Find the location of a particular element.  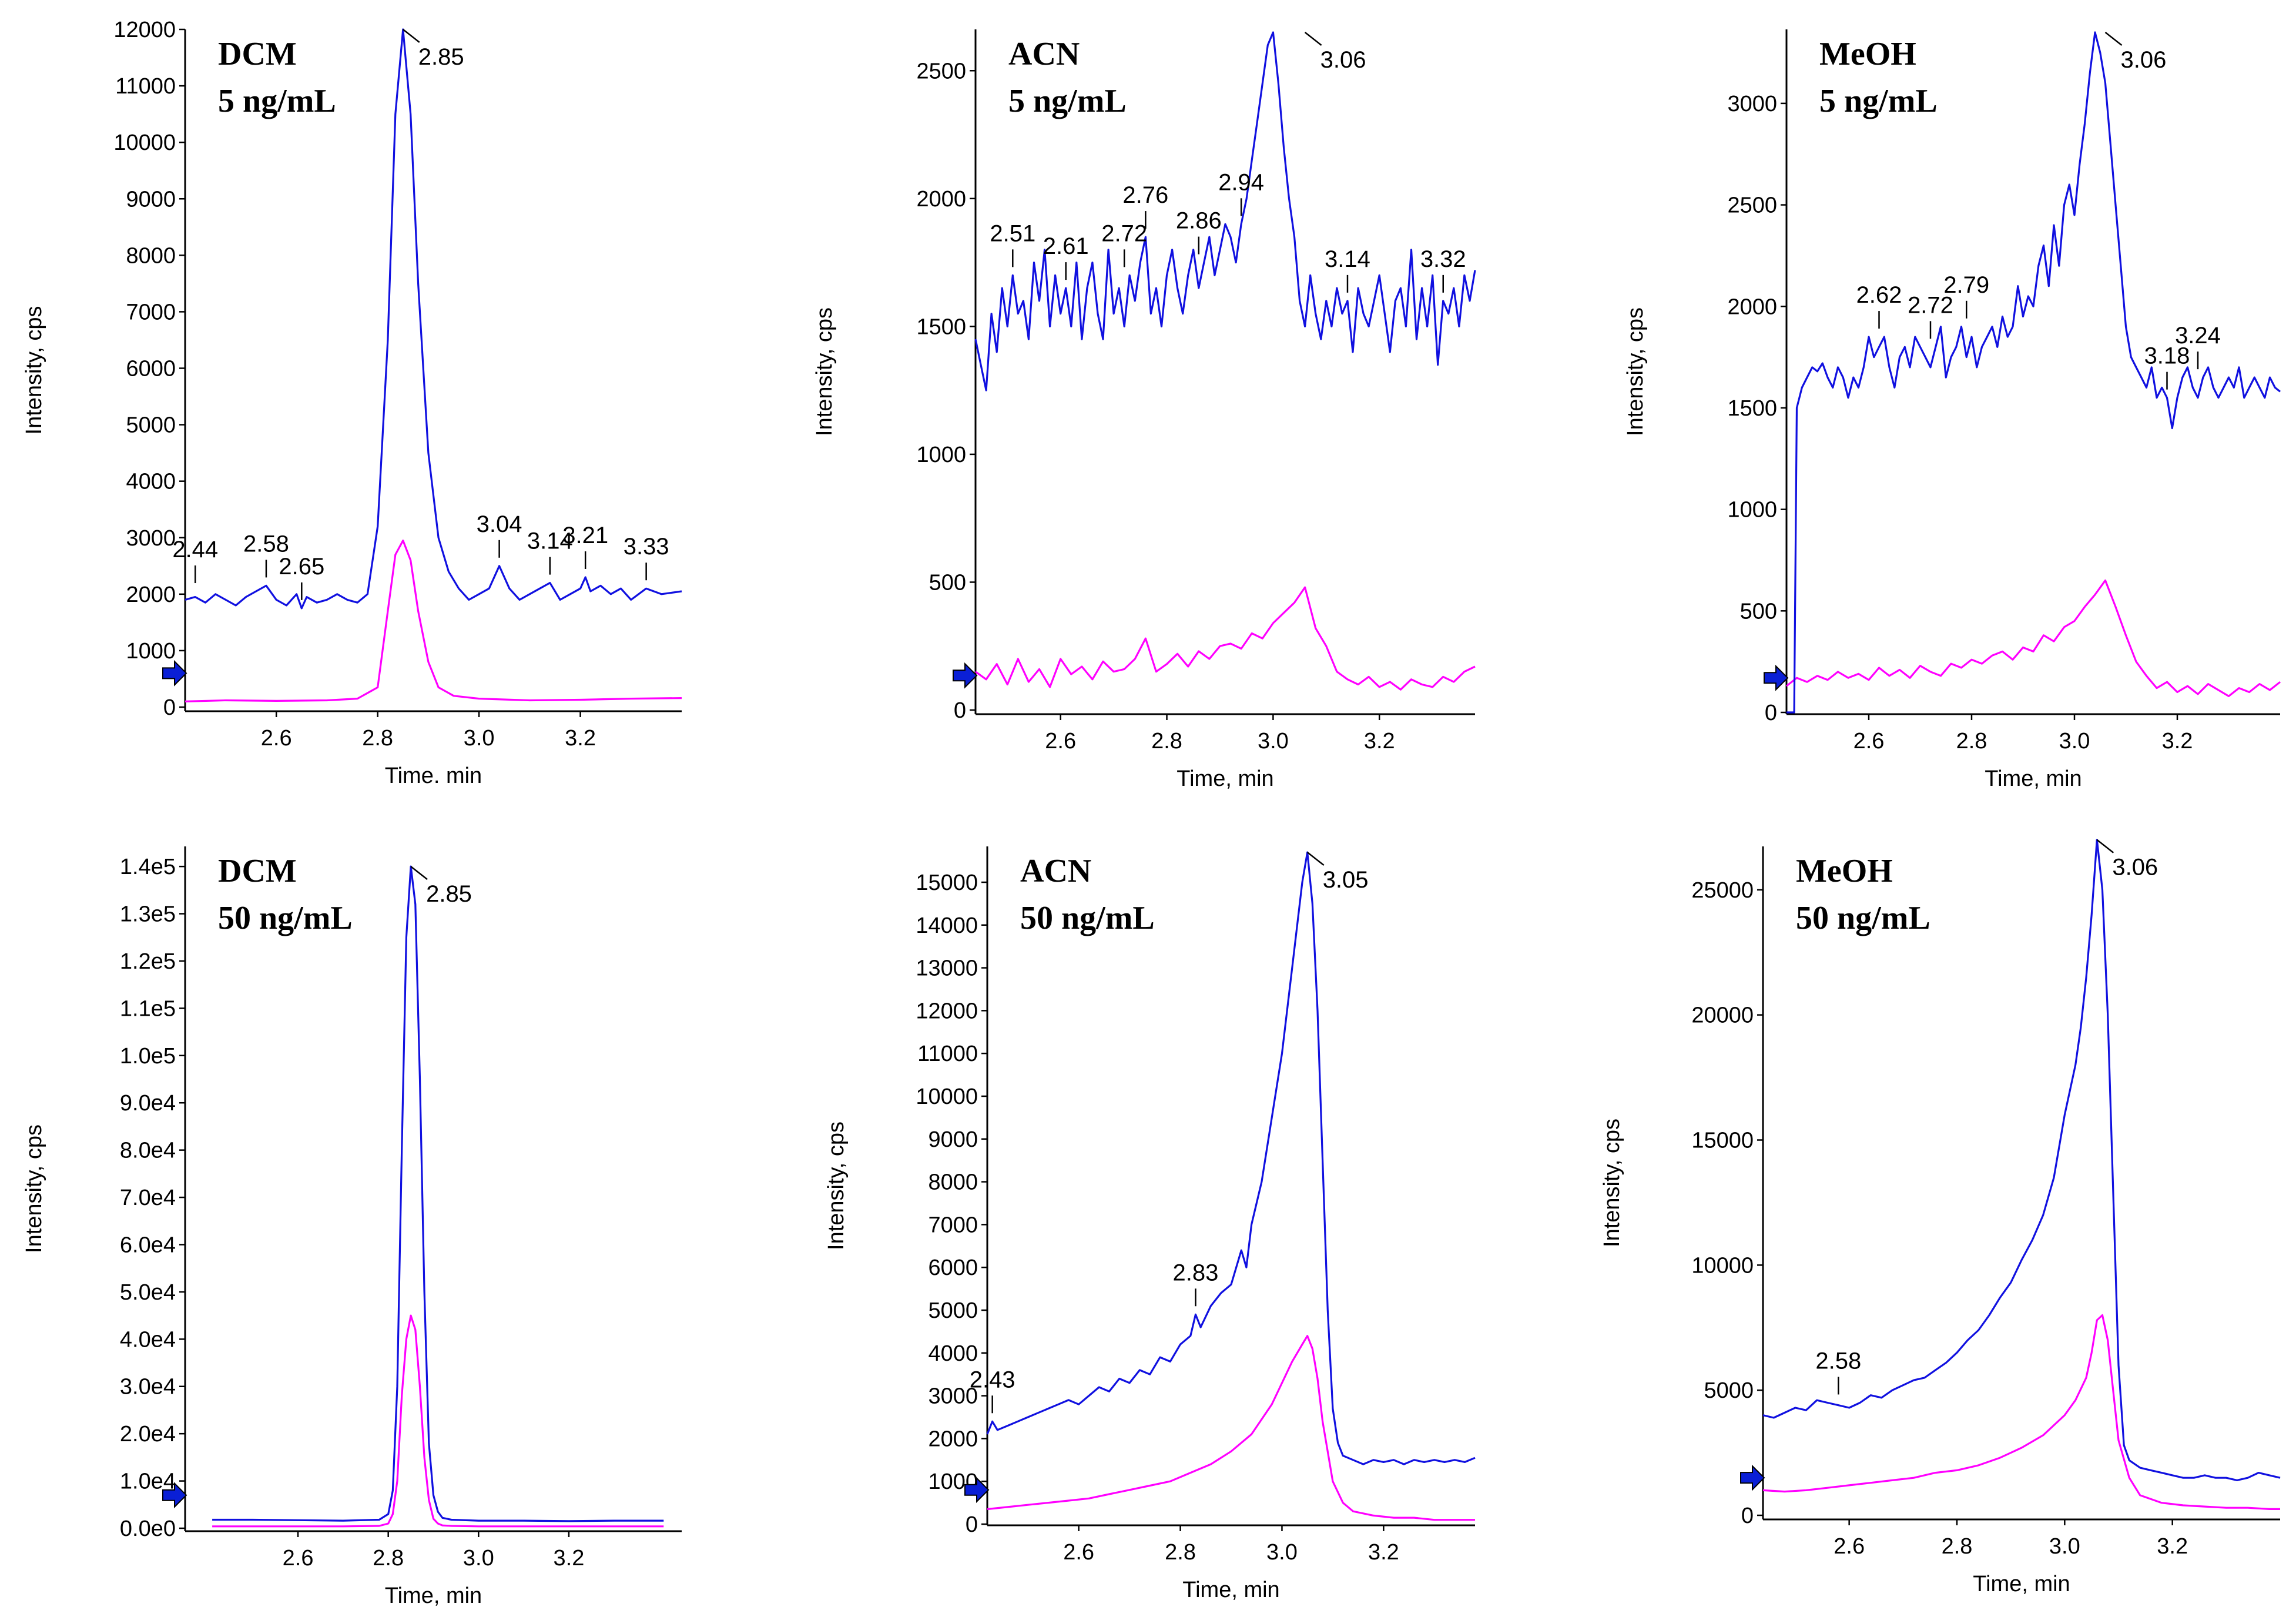

y-tick-label: 6000 is located at coordinates (151, 369).